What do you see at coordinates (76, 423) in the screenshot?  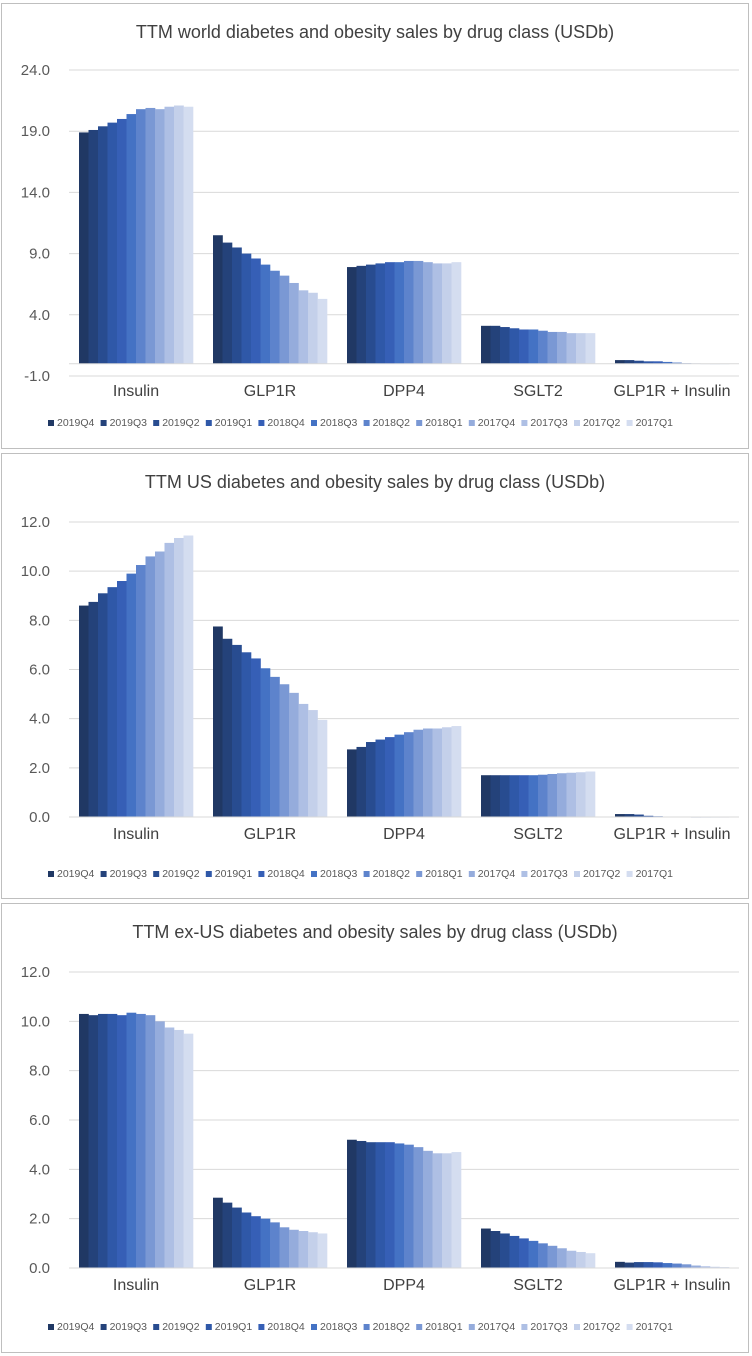 I see `legend-label: 2019Q4` at bounding box center [76, 423].